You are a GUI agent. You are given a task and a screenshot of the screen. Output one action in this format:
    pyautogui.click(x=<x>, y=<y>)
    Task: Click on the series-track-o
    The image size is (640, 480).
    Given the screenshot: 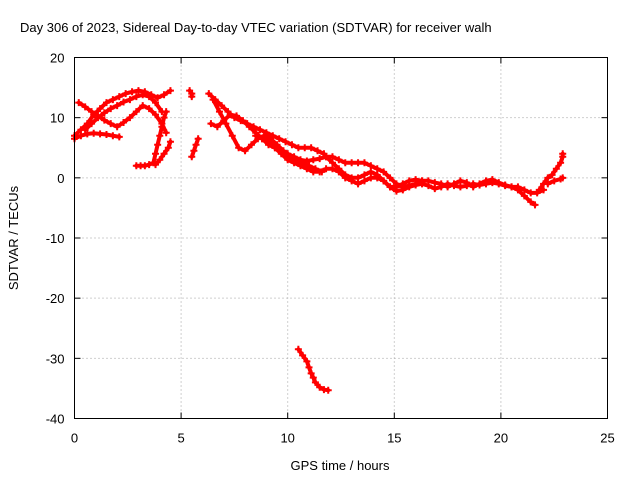 What is the action you would take?
    pyautogui.click(x=555, y=181)
    